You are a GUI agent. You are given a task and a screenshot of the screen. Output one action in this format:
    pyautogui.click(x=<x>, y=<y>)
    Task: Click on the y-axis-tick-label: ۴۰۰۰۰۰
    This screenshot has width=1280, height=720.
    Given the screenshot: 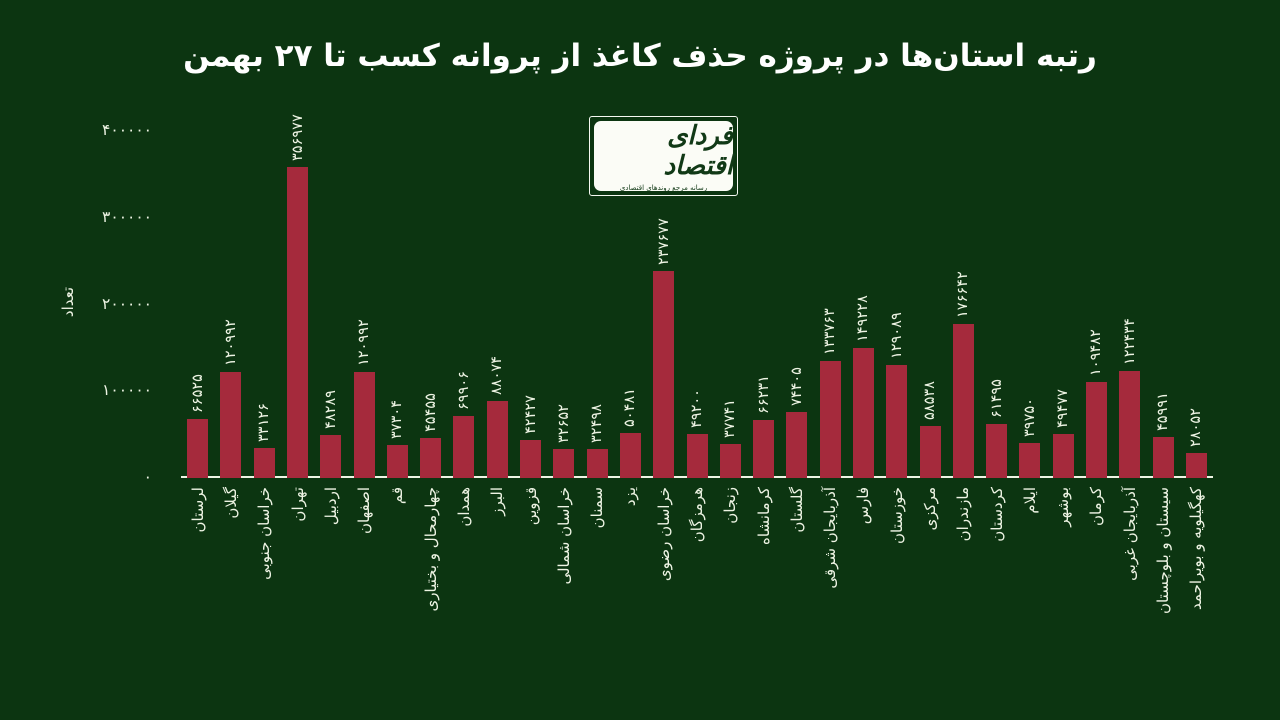 What is the action you would take?
    pyautogui.click(x=127, y=130)
    